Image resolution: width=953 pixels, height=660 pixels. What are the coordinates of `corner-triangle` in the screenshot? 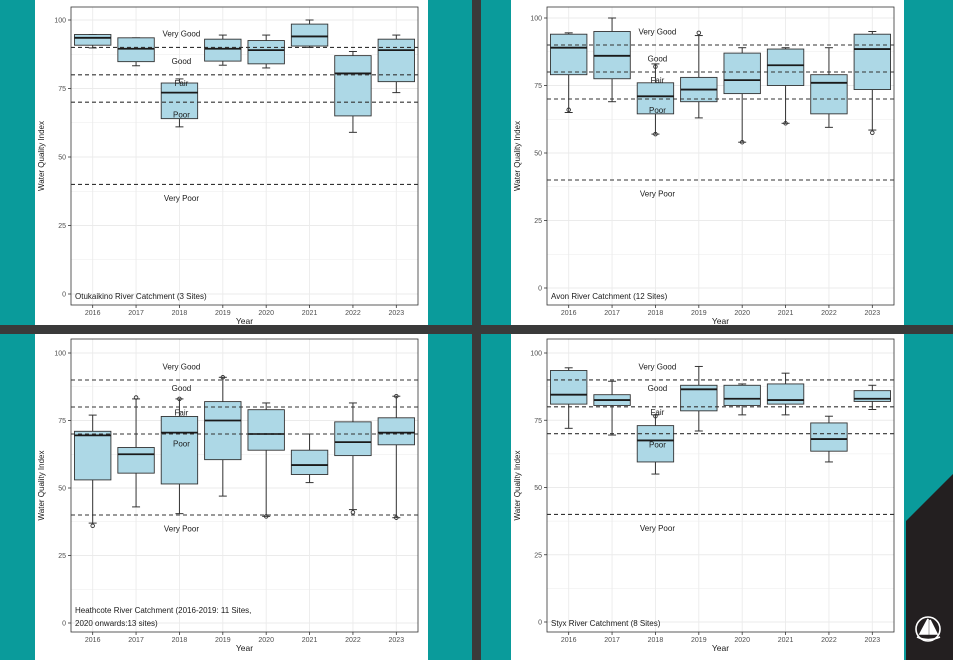 It's located at (929, 567).